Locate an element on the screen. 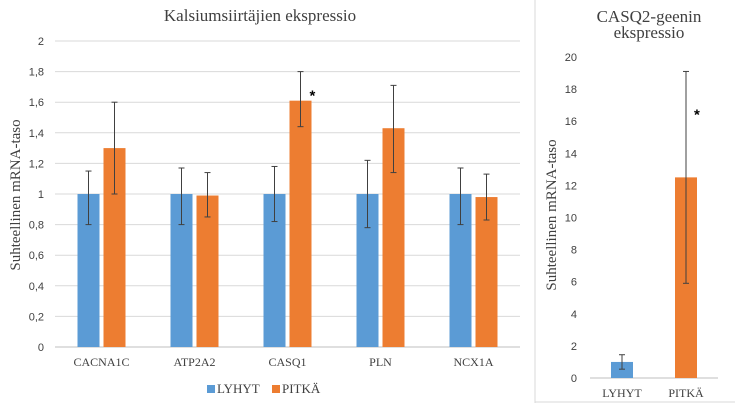 This screenshot has height=403, width=735. y-tick-label: 0,2 is located at coordinates (36, 317).